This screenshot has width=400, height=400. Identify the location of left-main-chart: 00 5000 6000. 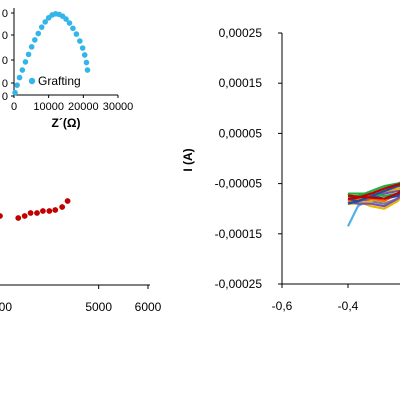
(81, 256).